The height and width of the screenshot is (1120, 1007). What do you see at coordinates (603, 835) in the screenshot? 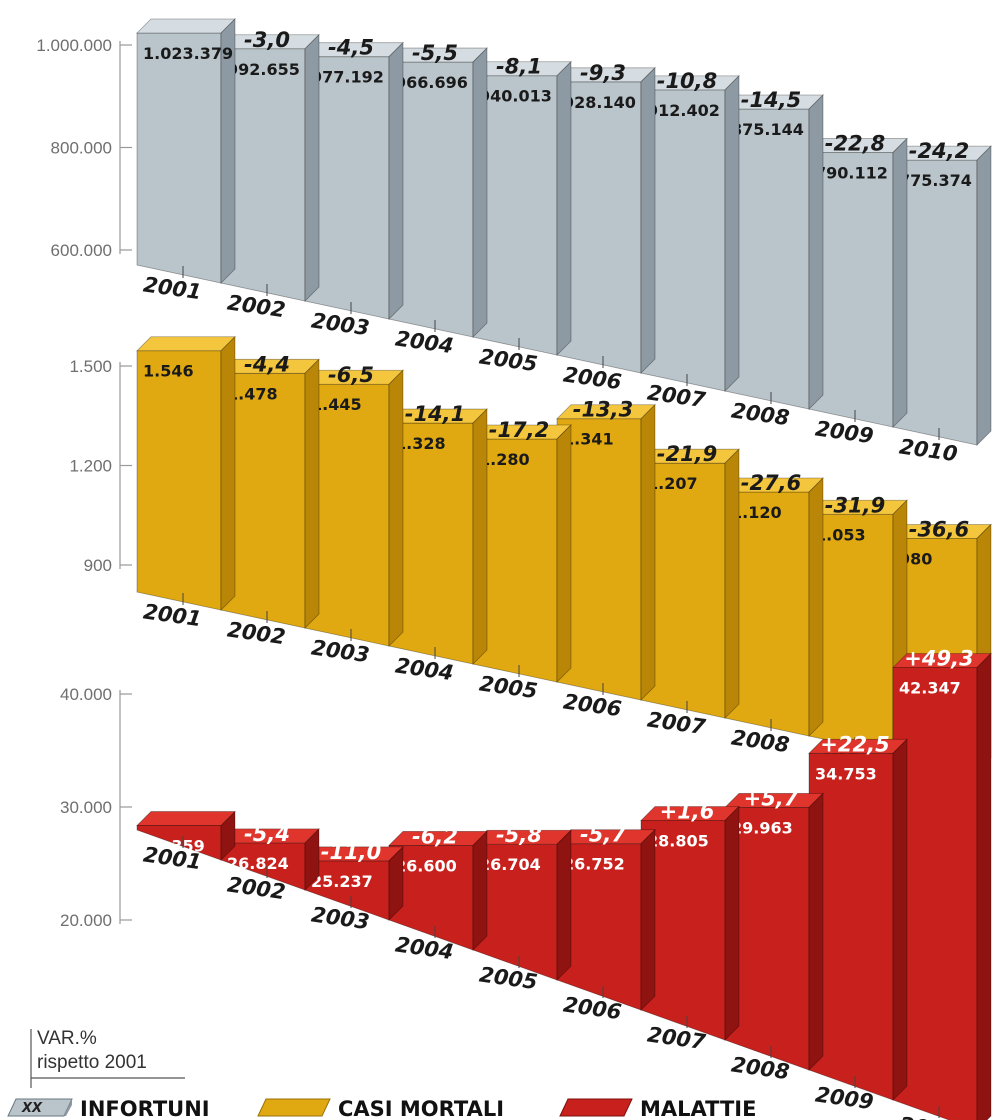
I see `pct-label: -5,7` at bounding box center [603, 835].